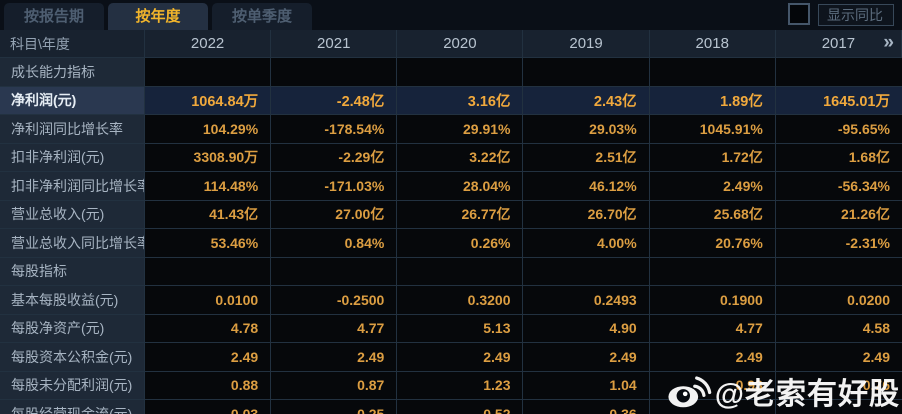 This screenshot has width=902, height=414. Describe the element at coordinates (712, 300) in the screenshot. I see `cell-value: 0.1900` at that location.